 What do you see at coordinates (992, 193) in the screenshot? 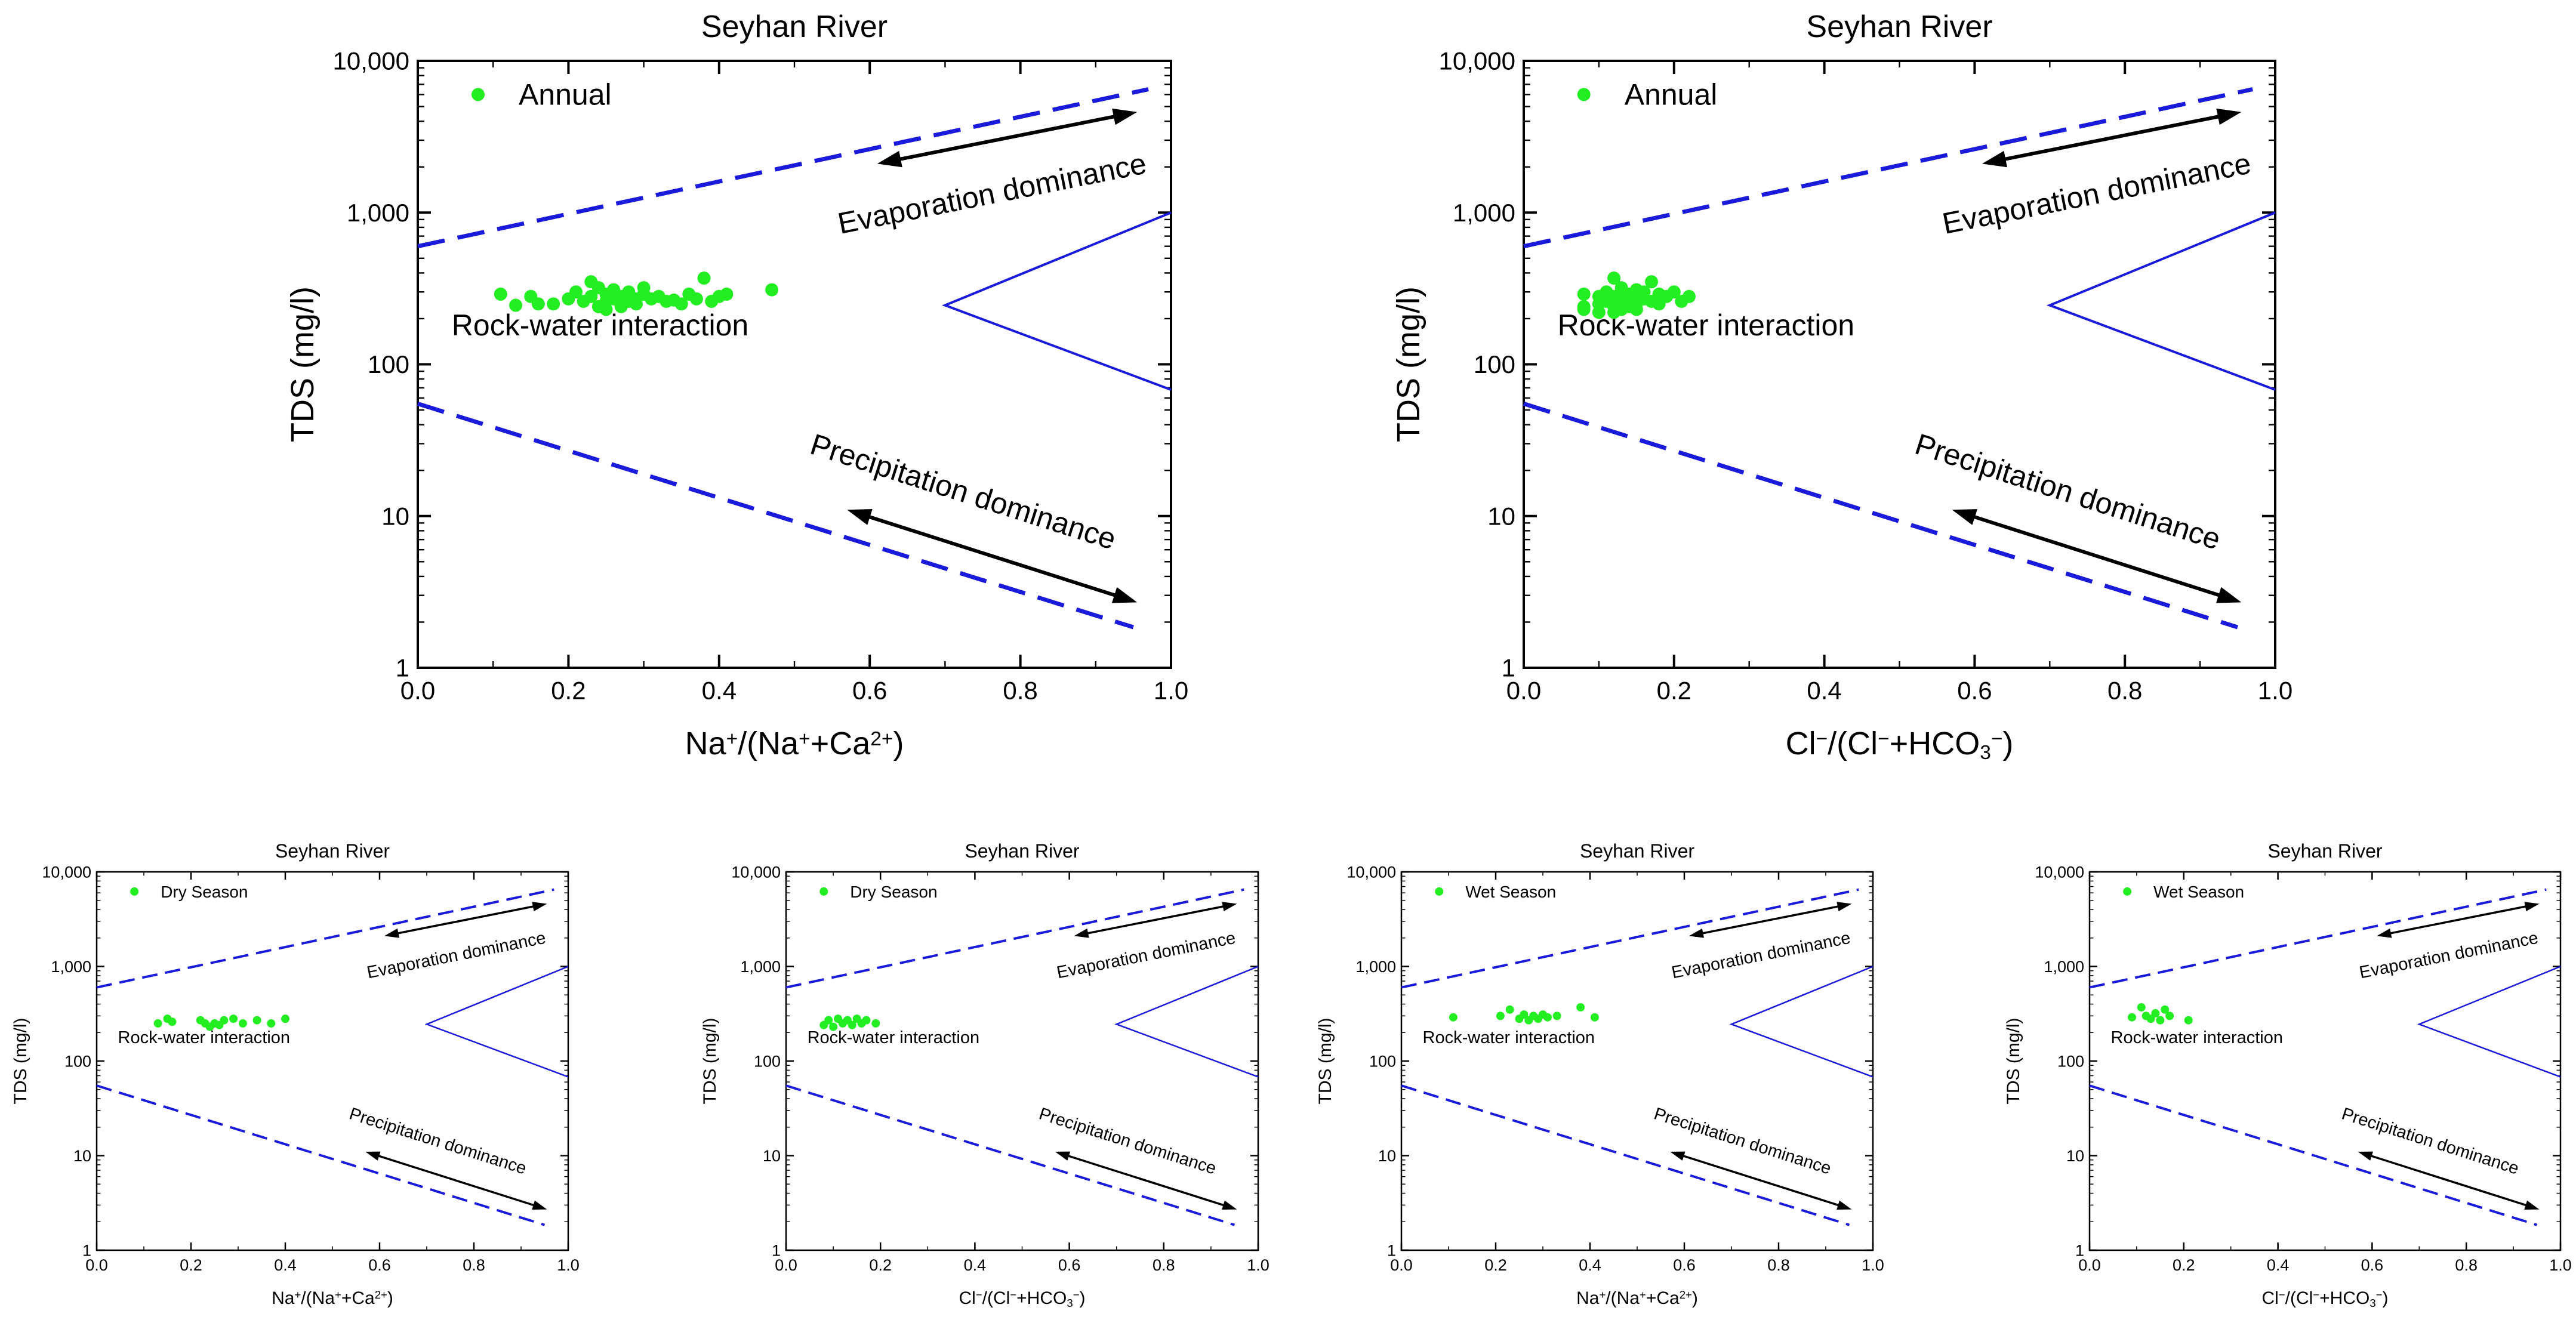
I see `evaporation-dominance-label: Evaporation dominance` at bounding box center [992, 193].